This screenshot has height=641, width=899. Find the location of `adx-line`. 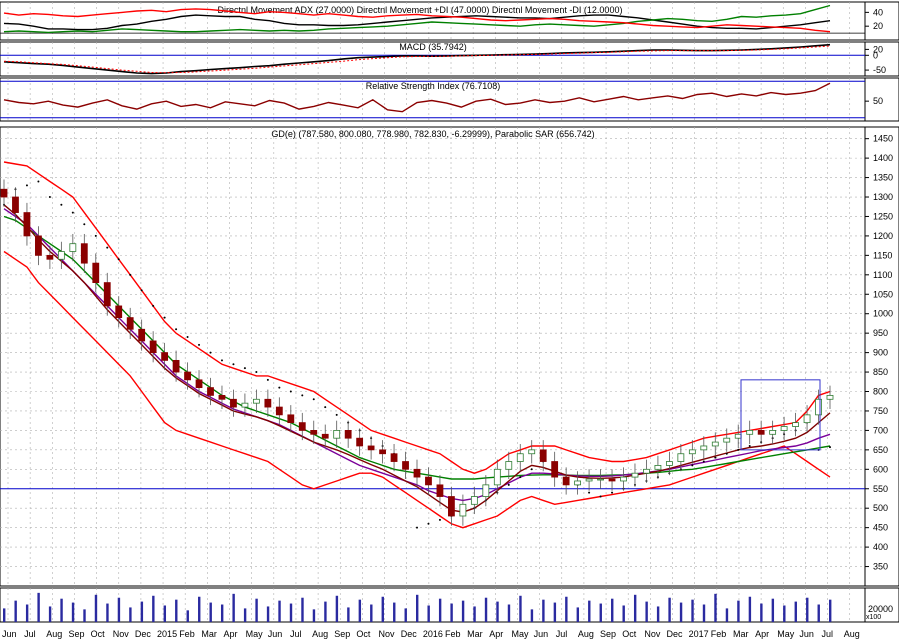

adx-line is located at coordinates (417, 22).